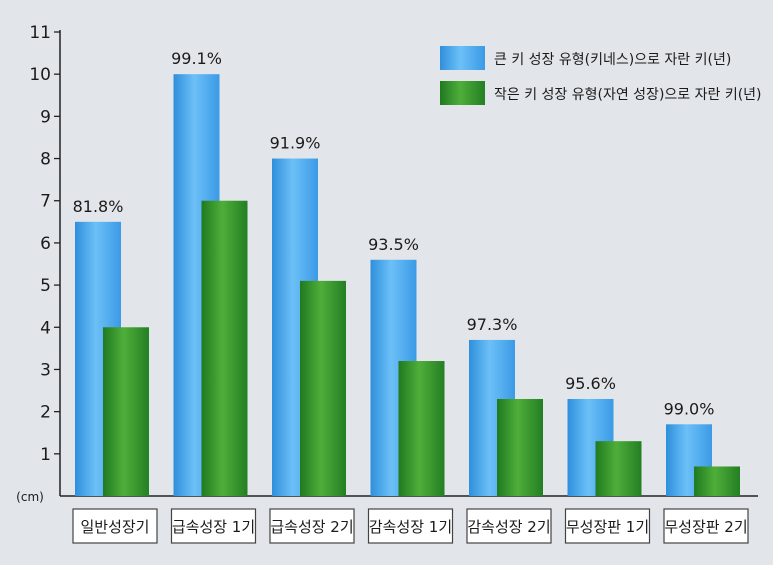 Image resolution: width=773 pixels, height=565 pixels. What do you see at coordinates (45, 160) in the screenshot?
I see `y-tick-label: 8` at bounding box center [45, 160].